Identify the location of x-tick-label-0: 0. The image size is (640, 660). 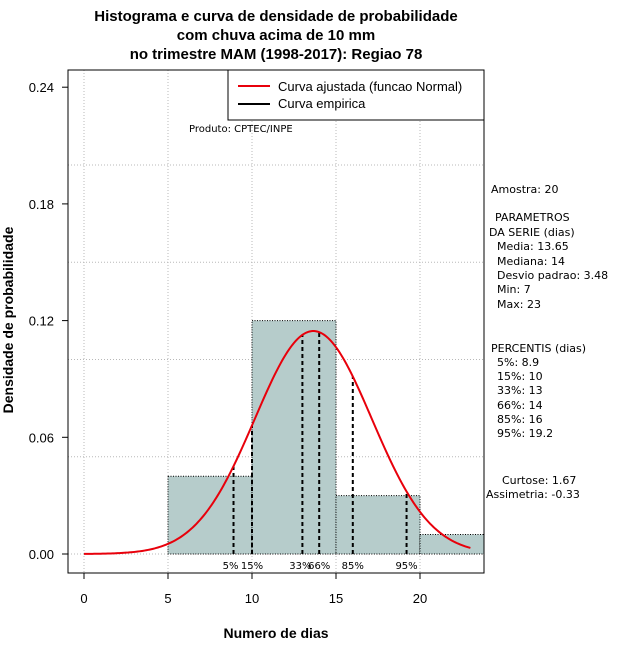
(83, 598).